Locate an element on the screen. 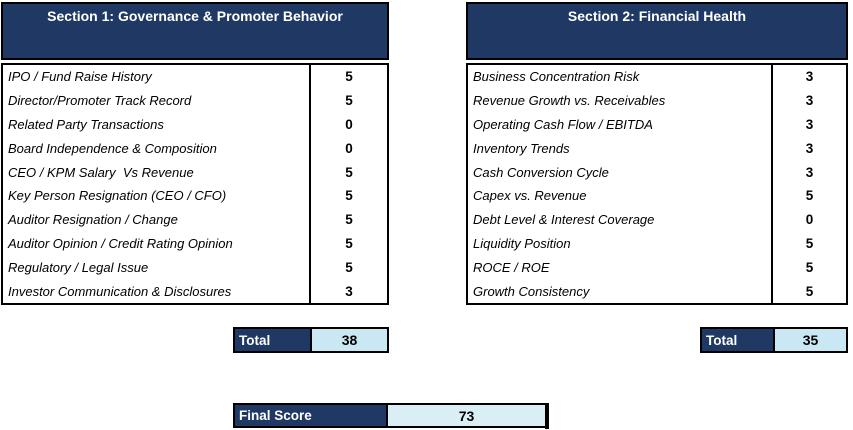 The width and height of the screenshot is (853, 430). row-label: ROCE / ROE is located at coordinates (511, 267).